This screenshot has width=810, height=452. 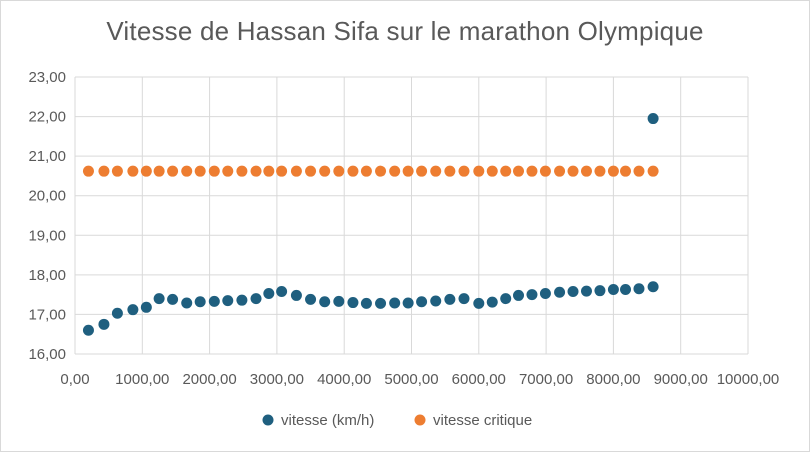 I want to click on y-tick-label: 22,00, so click(x=47, y=117).